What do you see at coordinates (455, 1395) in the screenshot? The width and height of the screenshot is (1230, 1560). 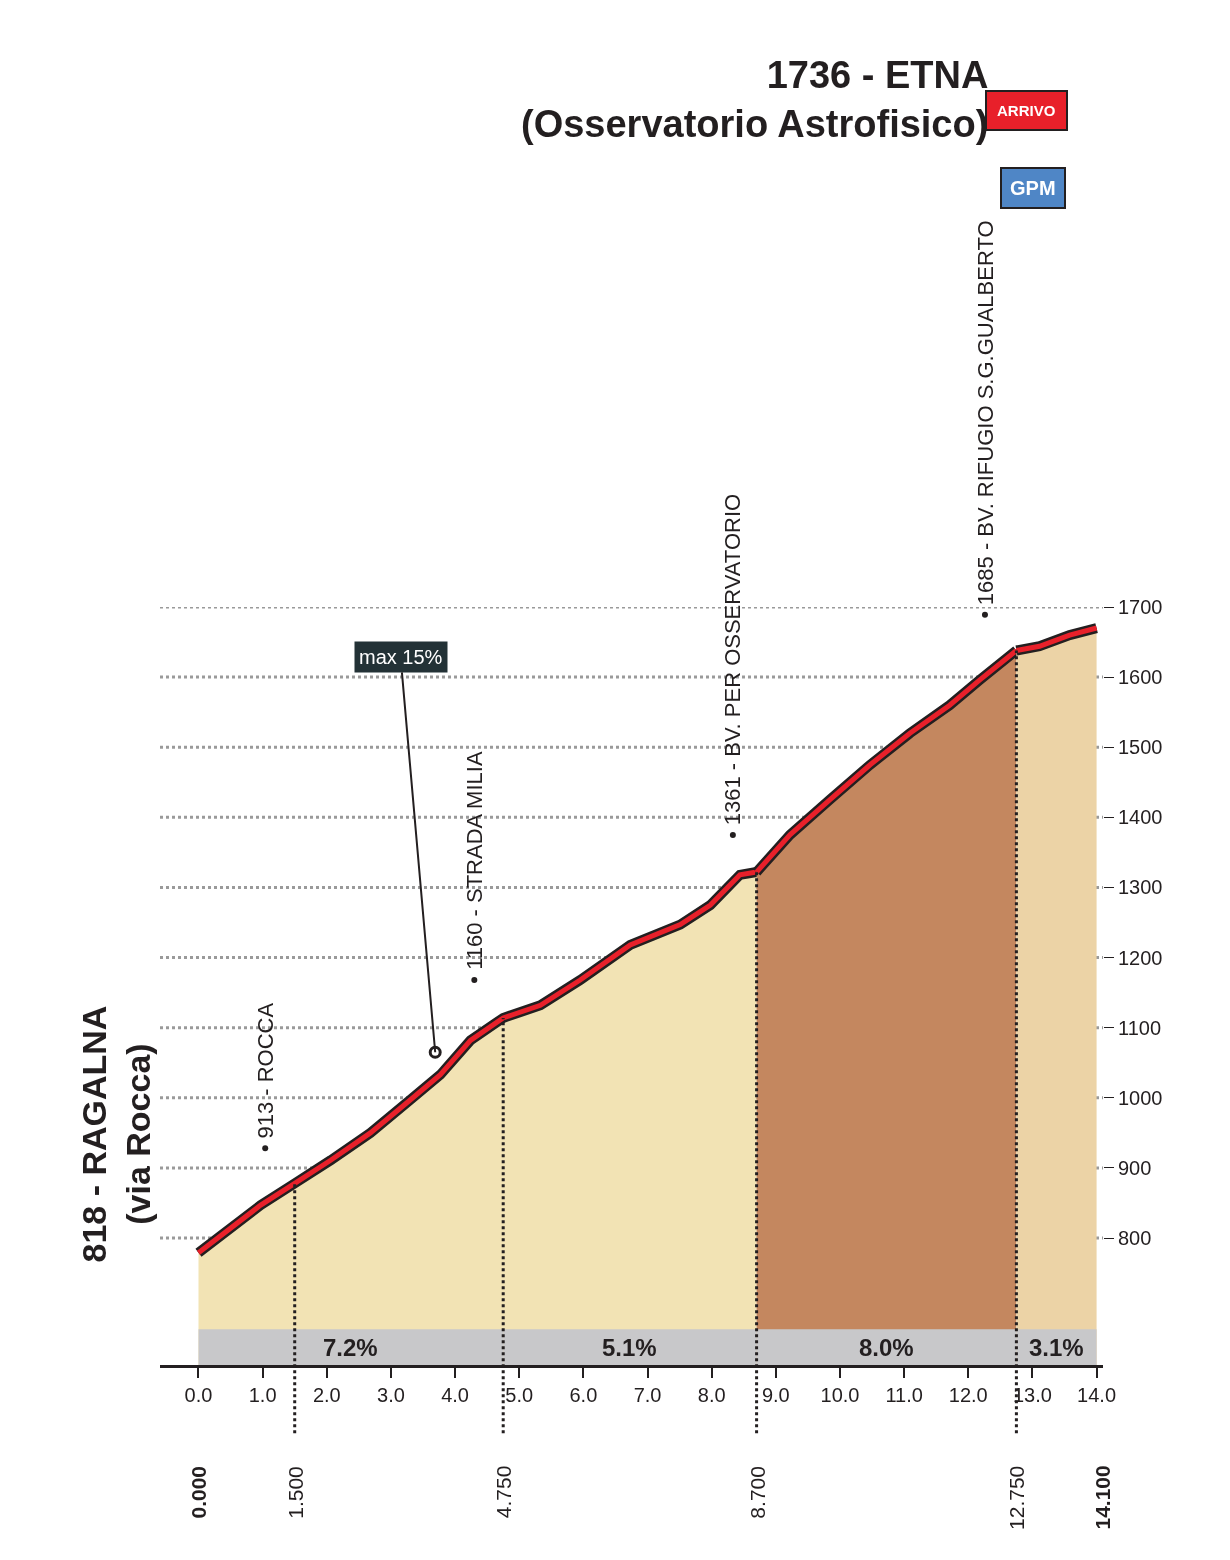 I see `x-tick-label: 4.0` at bounding box center [455, 1395].